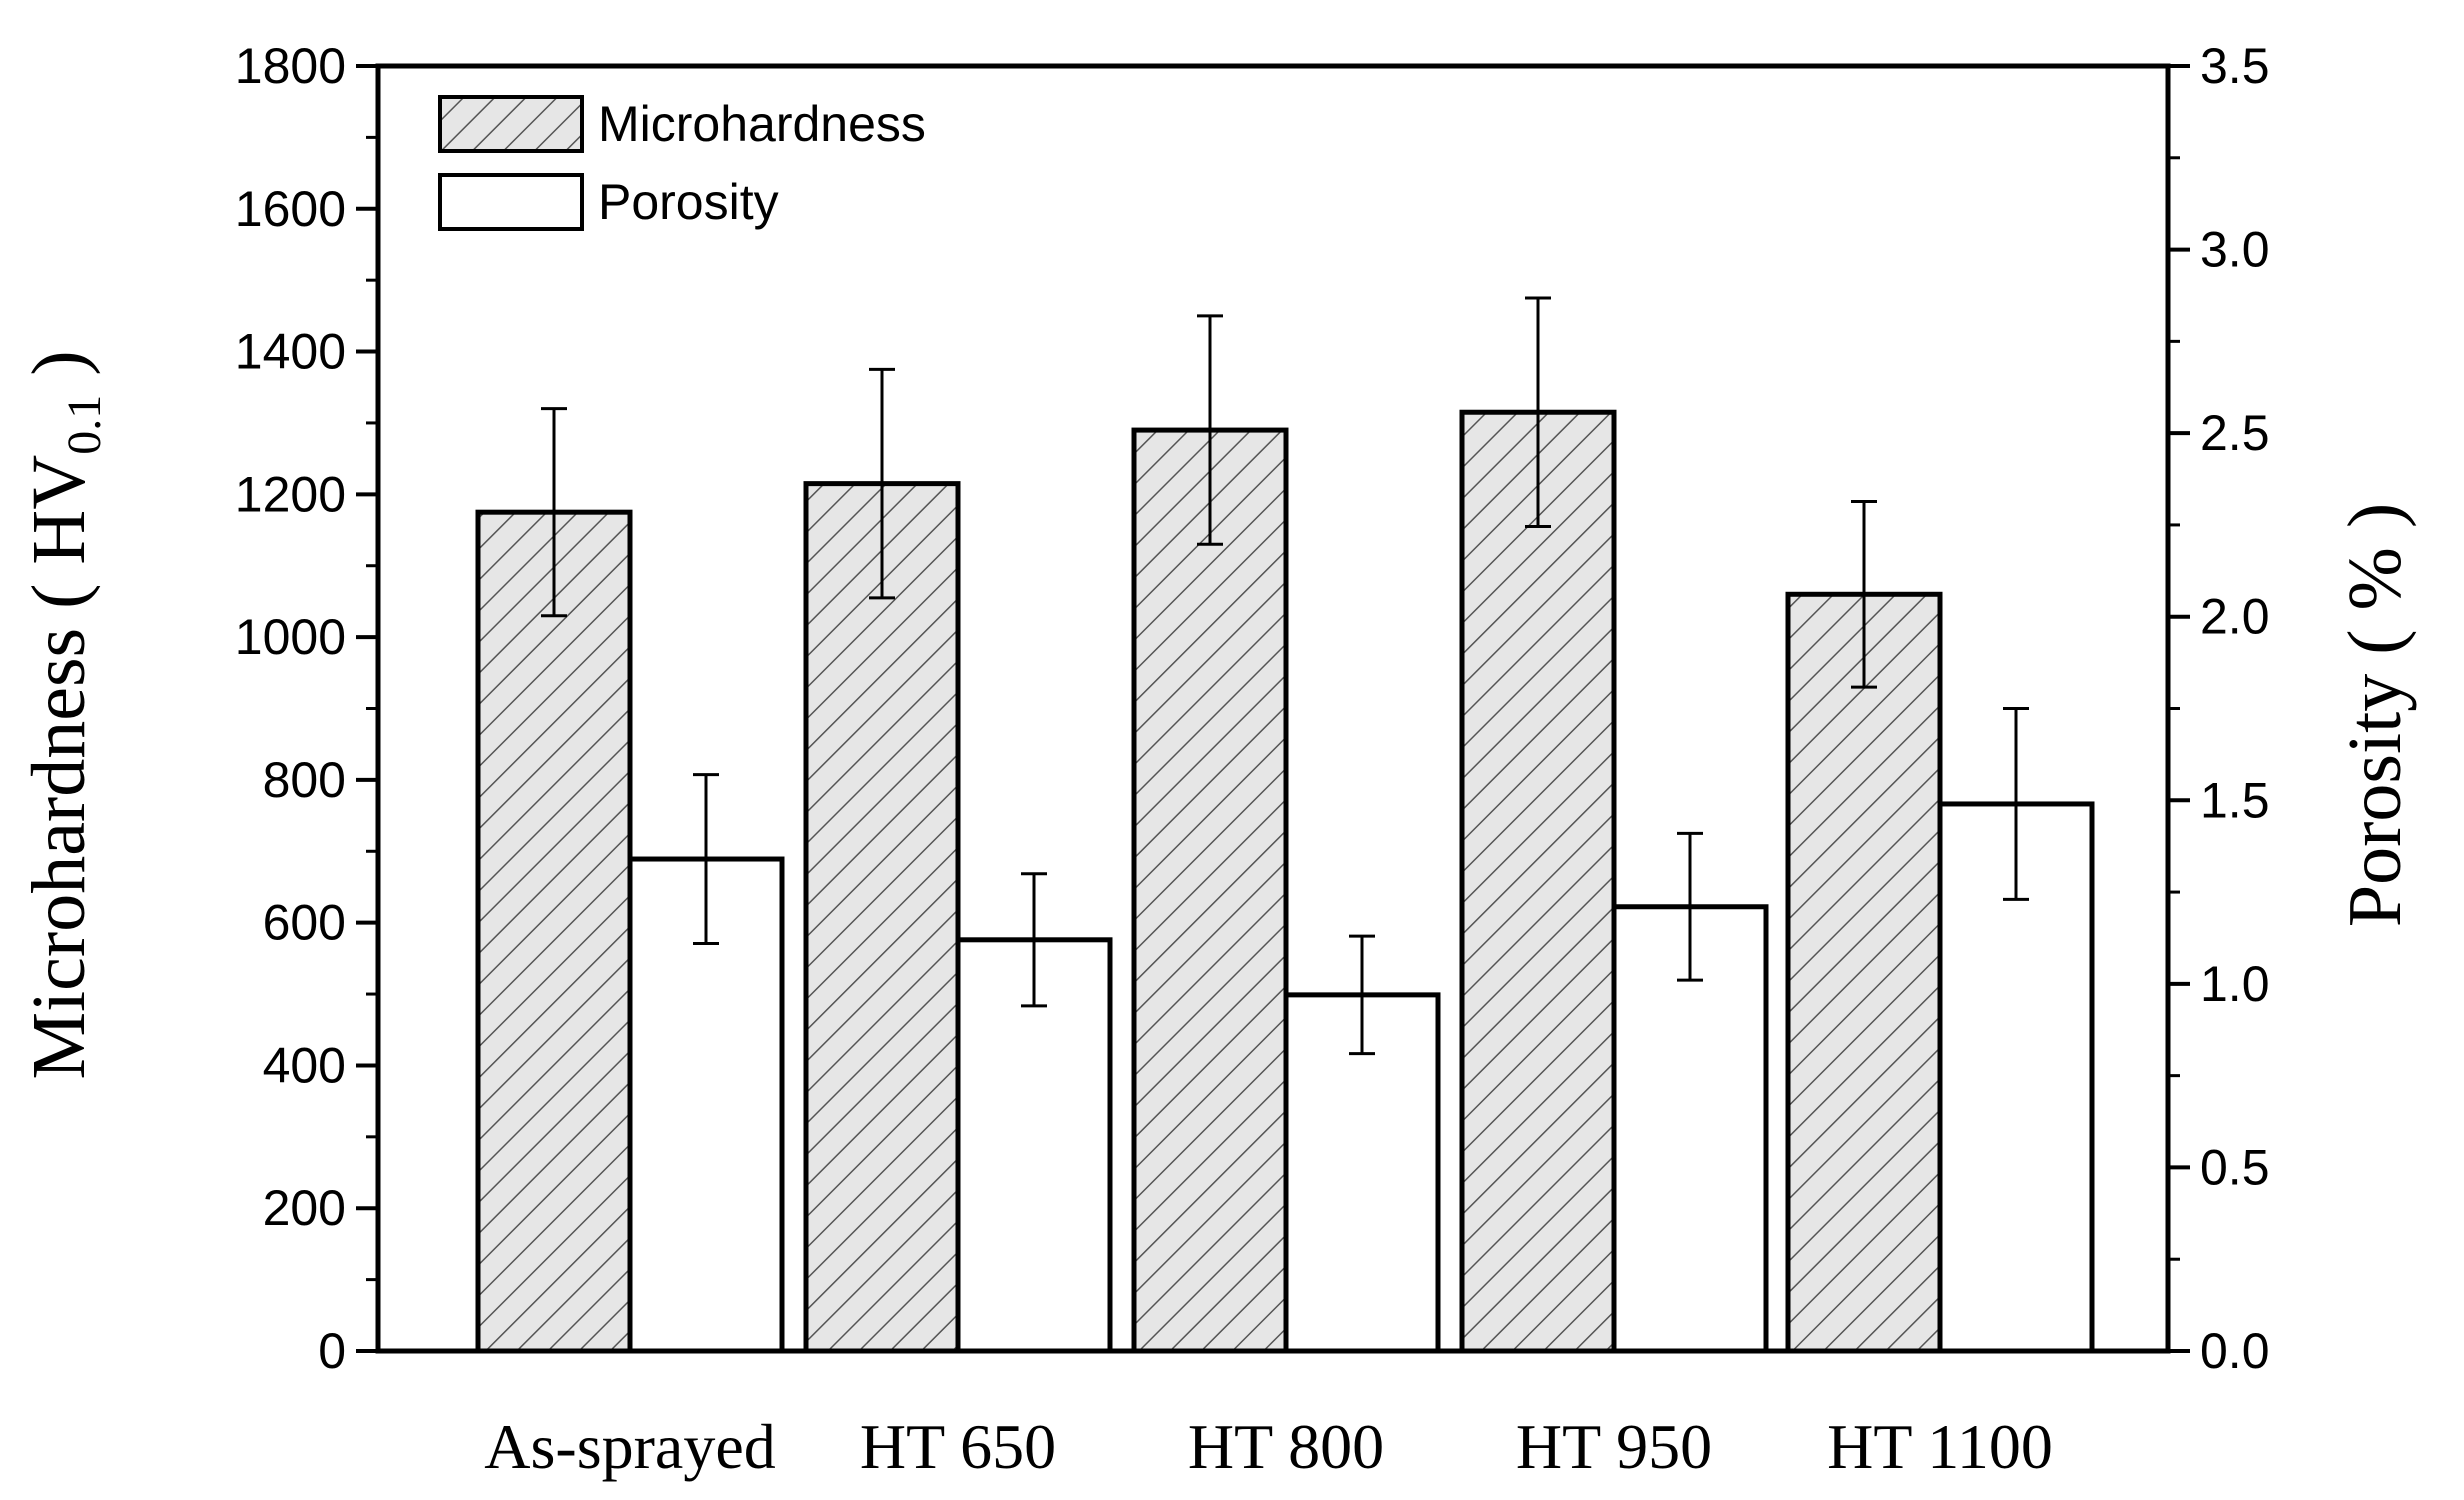  What do you see at coordinates (290, 66) in the screenshot?
I see `left-tick-label: 1800` at bounding box center [290, 66].